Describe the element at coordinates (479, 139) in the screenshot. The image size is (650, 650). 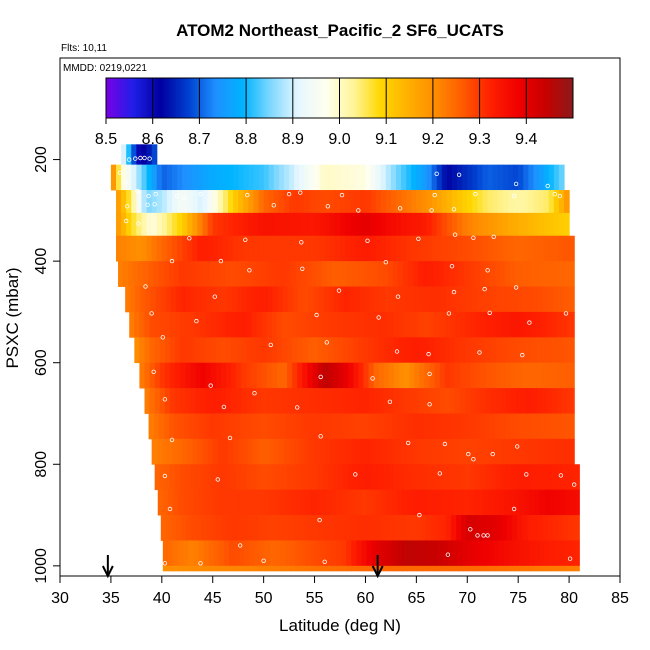
I see `colorbar-tick-label: 9.3` at that location.